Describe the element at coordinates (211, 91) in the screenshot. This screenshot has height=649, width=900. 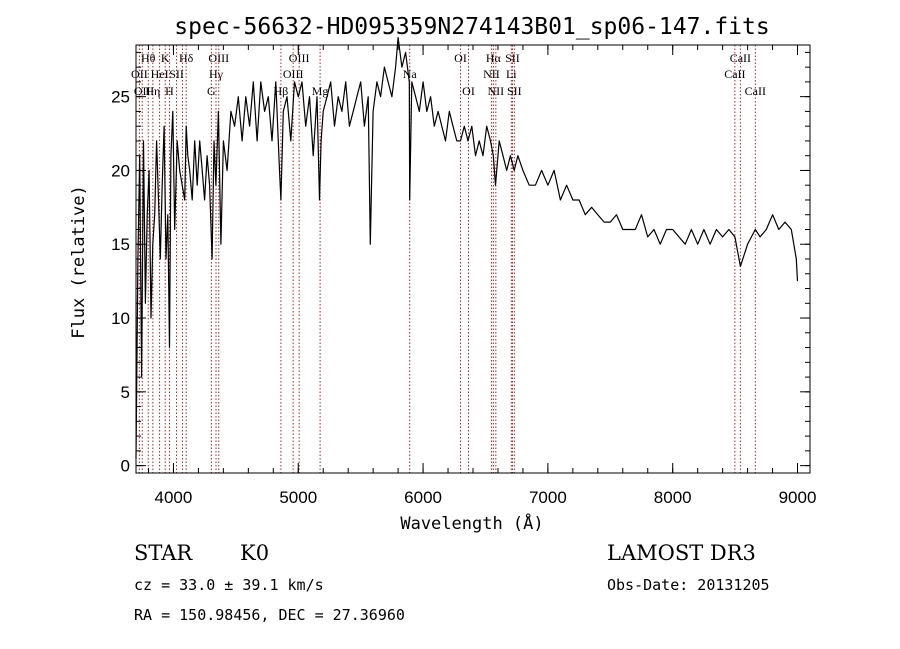
I see `spectral-line-label: G` at that location.